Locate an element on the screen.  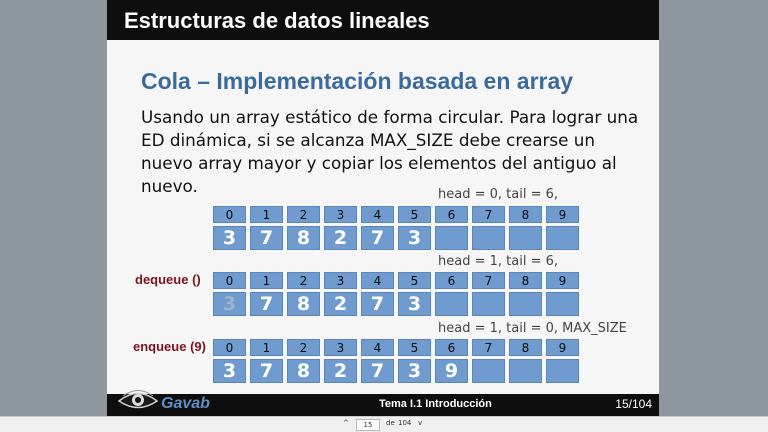
of-label: de is located at coordinates (390, 423).